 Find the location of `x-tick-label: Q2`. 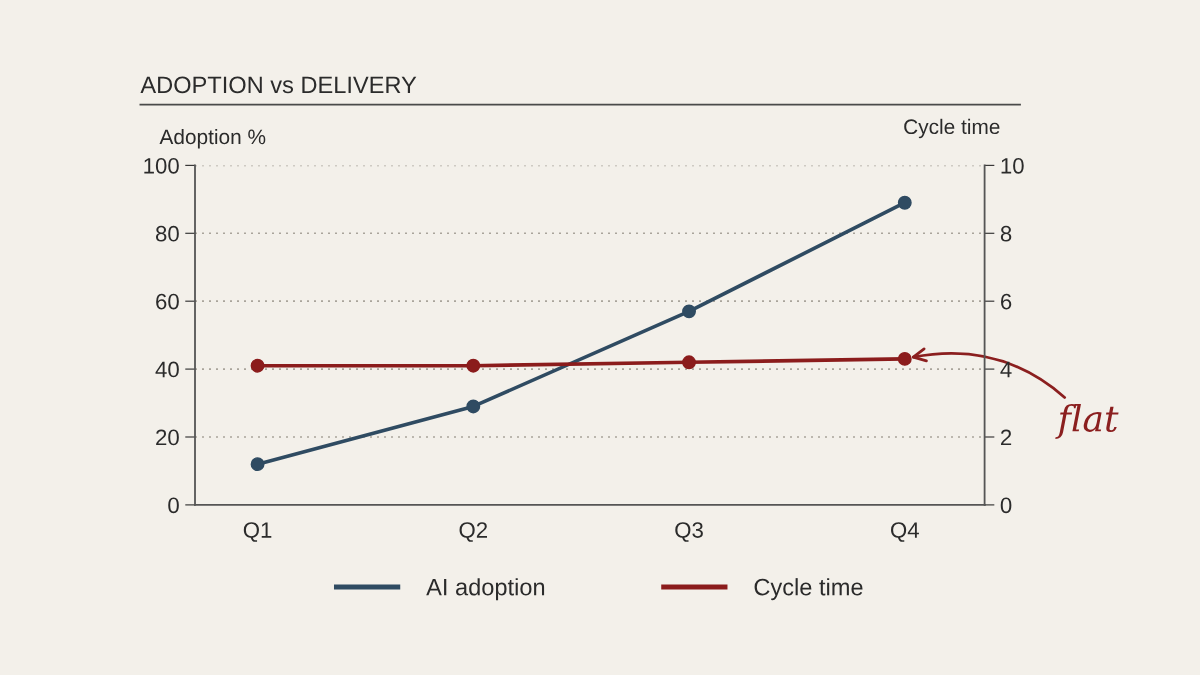

x-tick-label: Q2 is located at coordinates (473, 532).